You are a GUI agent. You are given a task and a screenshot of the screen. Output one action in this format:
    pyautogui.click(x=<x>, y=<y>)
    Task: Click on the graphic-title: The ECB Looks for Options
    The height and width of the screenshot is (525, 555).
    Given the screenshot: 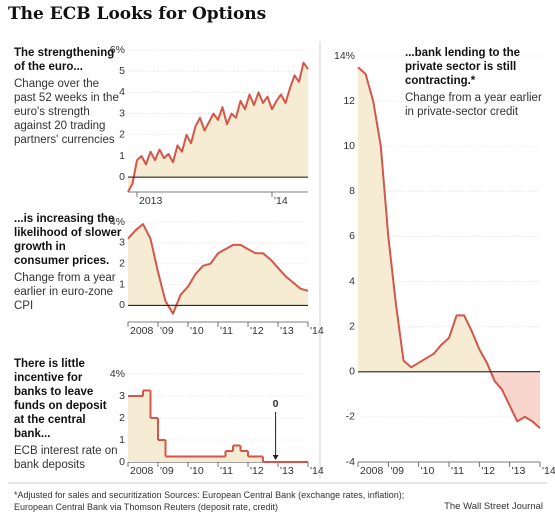 What is the action you would take?
    pyautogui.click(x=137, y=14)
    